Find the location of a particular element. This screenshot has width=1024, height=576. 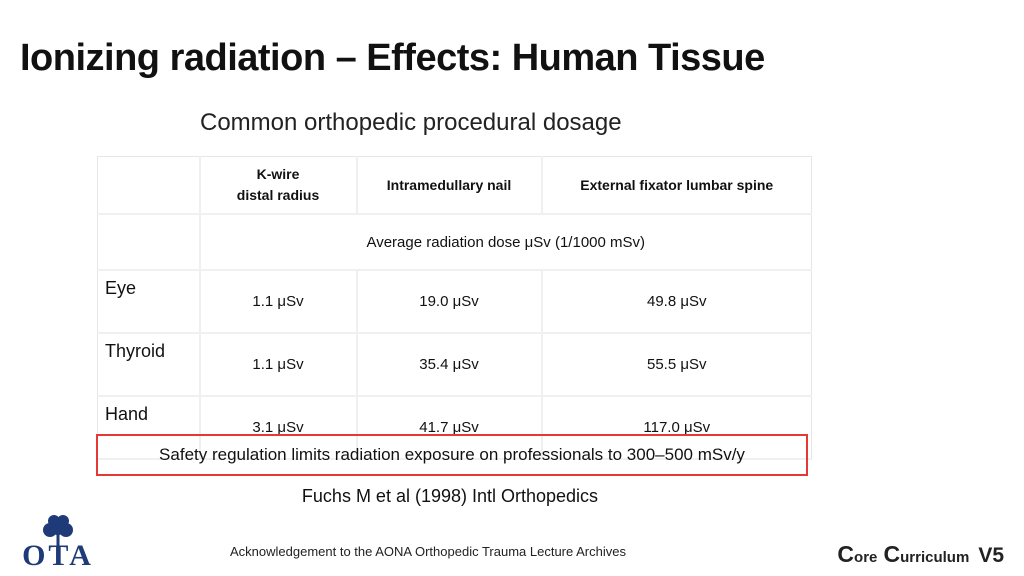

row-label: Hand is located at coordinates (149, 428).